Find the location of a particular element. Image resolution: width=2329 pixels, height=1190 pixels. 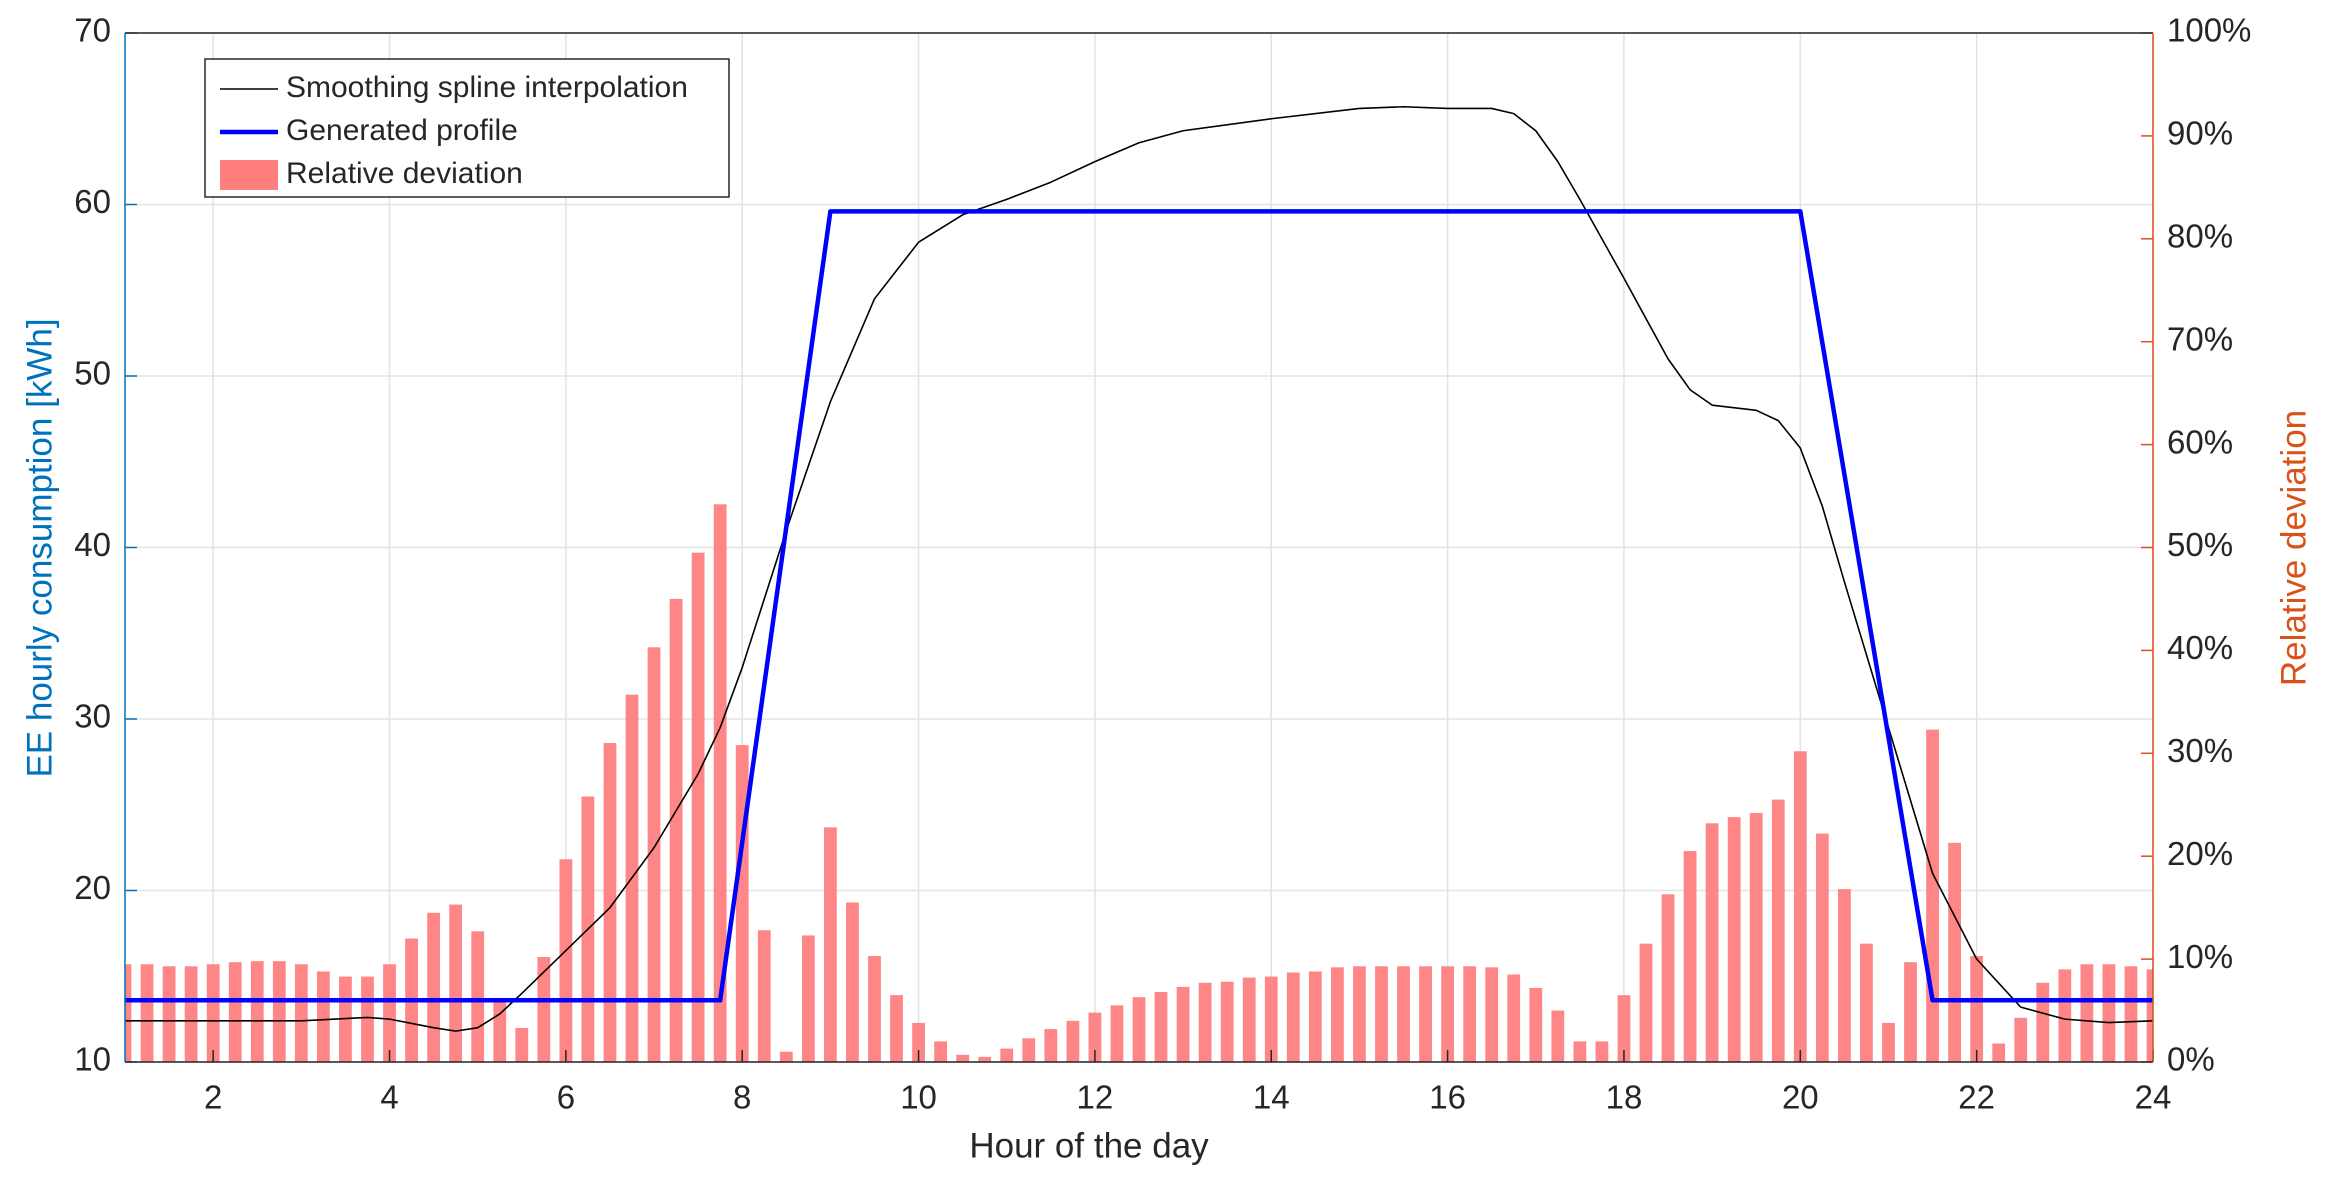

y2-tick-label: 30% is located at coordinates (2200, 750).